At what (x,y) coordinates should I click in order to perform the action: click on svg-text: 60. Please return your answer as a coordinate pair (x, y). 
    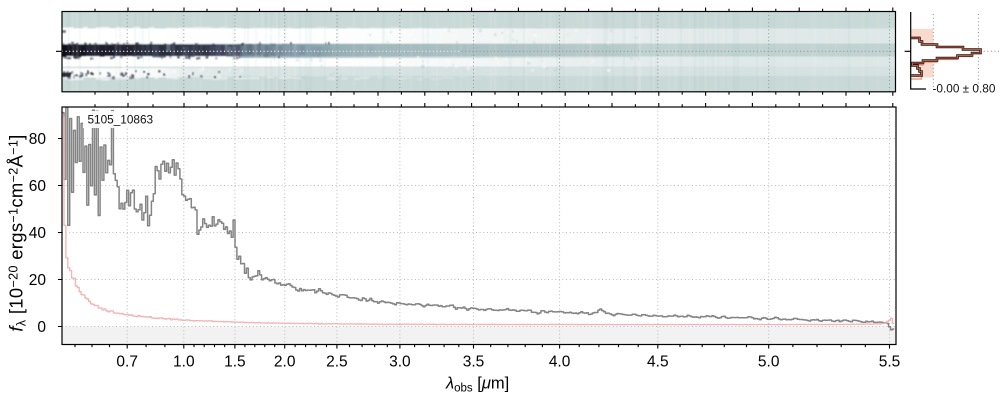
    Looking at the image, I should click on (38, 186).